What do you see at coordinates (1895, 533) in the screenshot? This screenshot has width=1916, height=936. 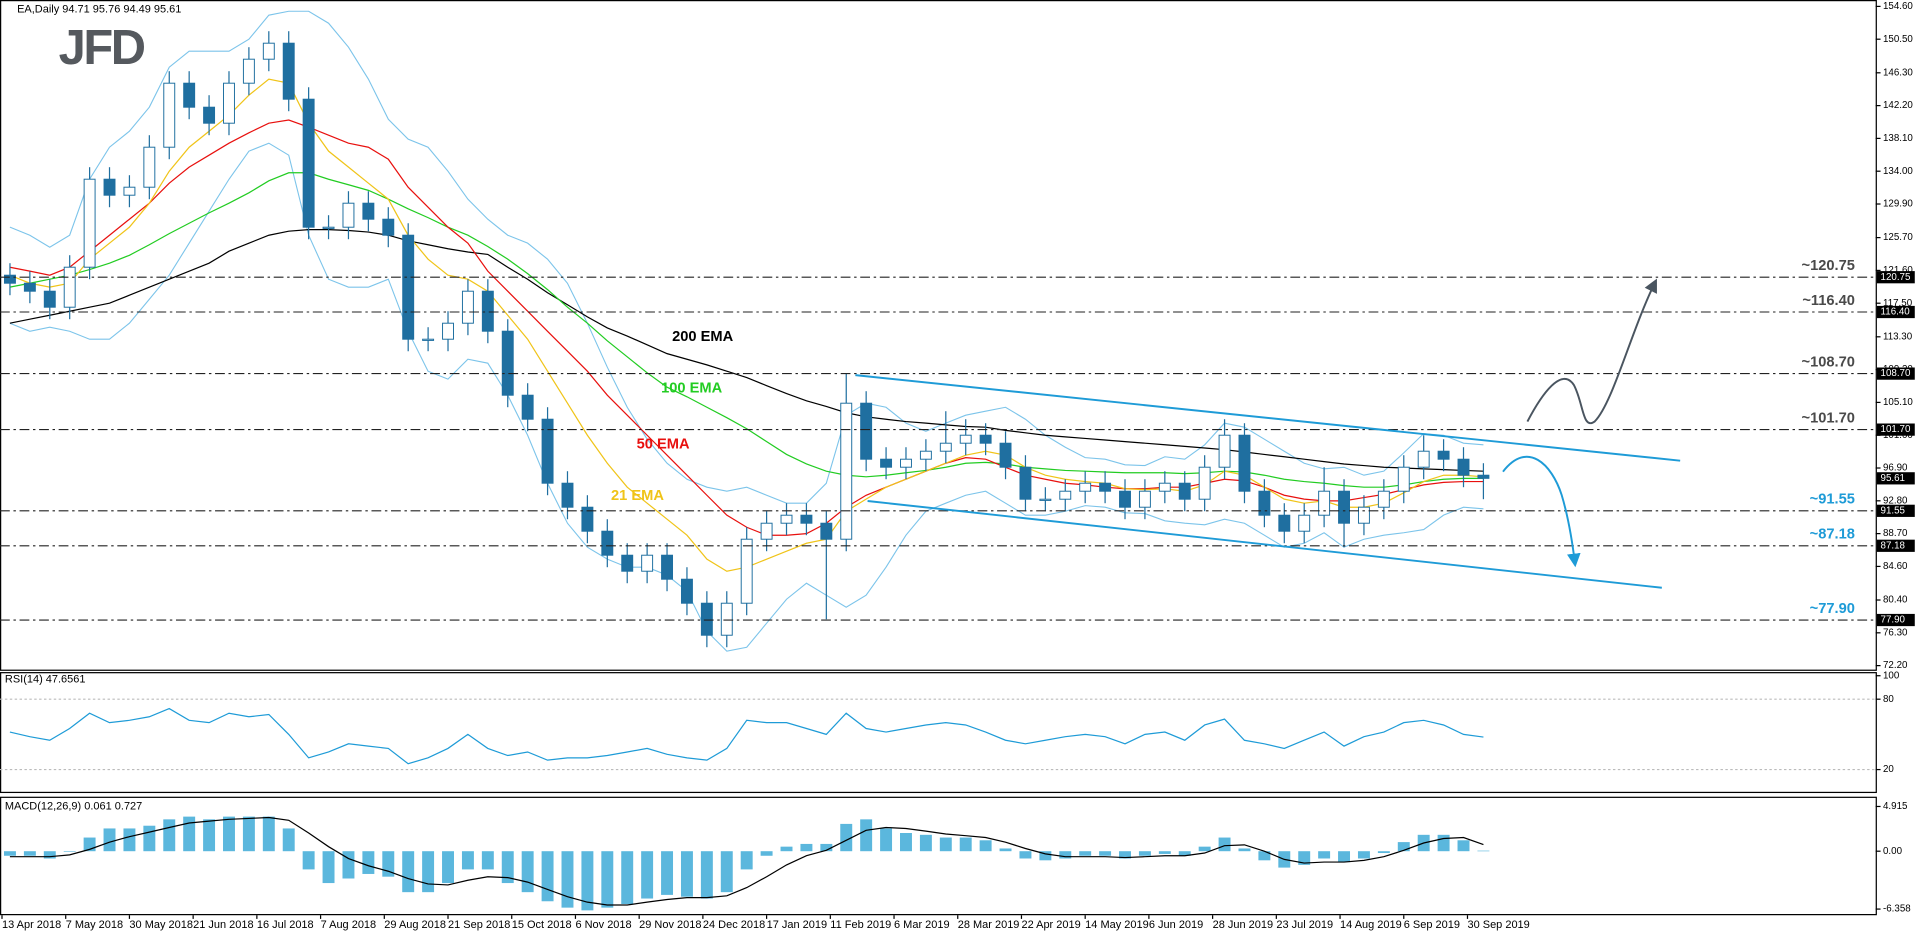 I see `y-tick-label: 88.70` at bounding box center [1895, 533].